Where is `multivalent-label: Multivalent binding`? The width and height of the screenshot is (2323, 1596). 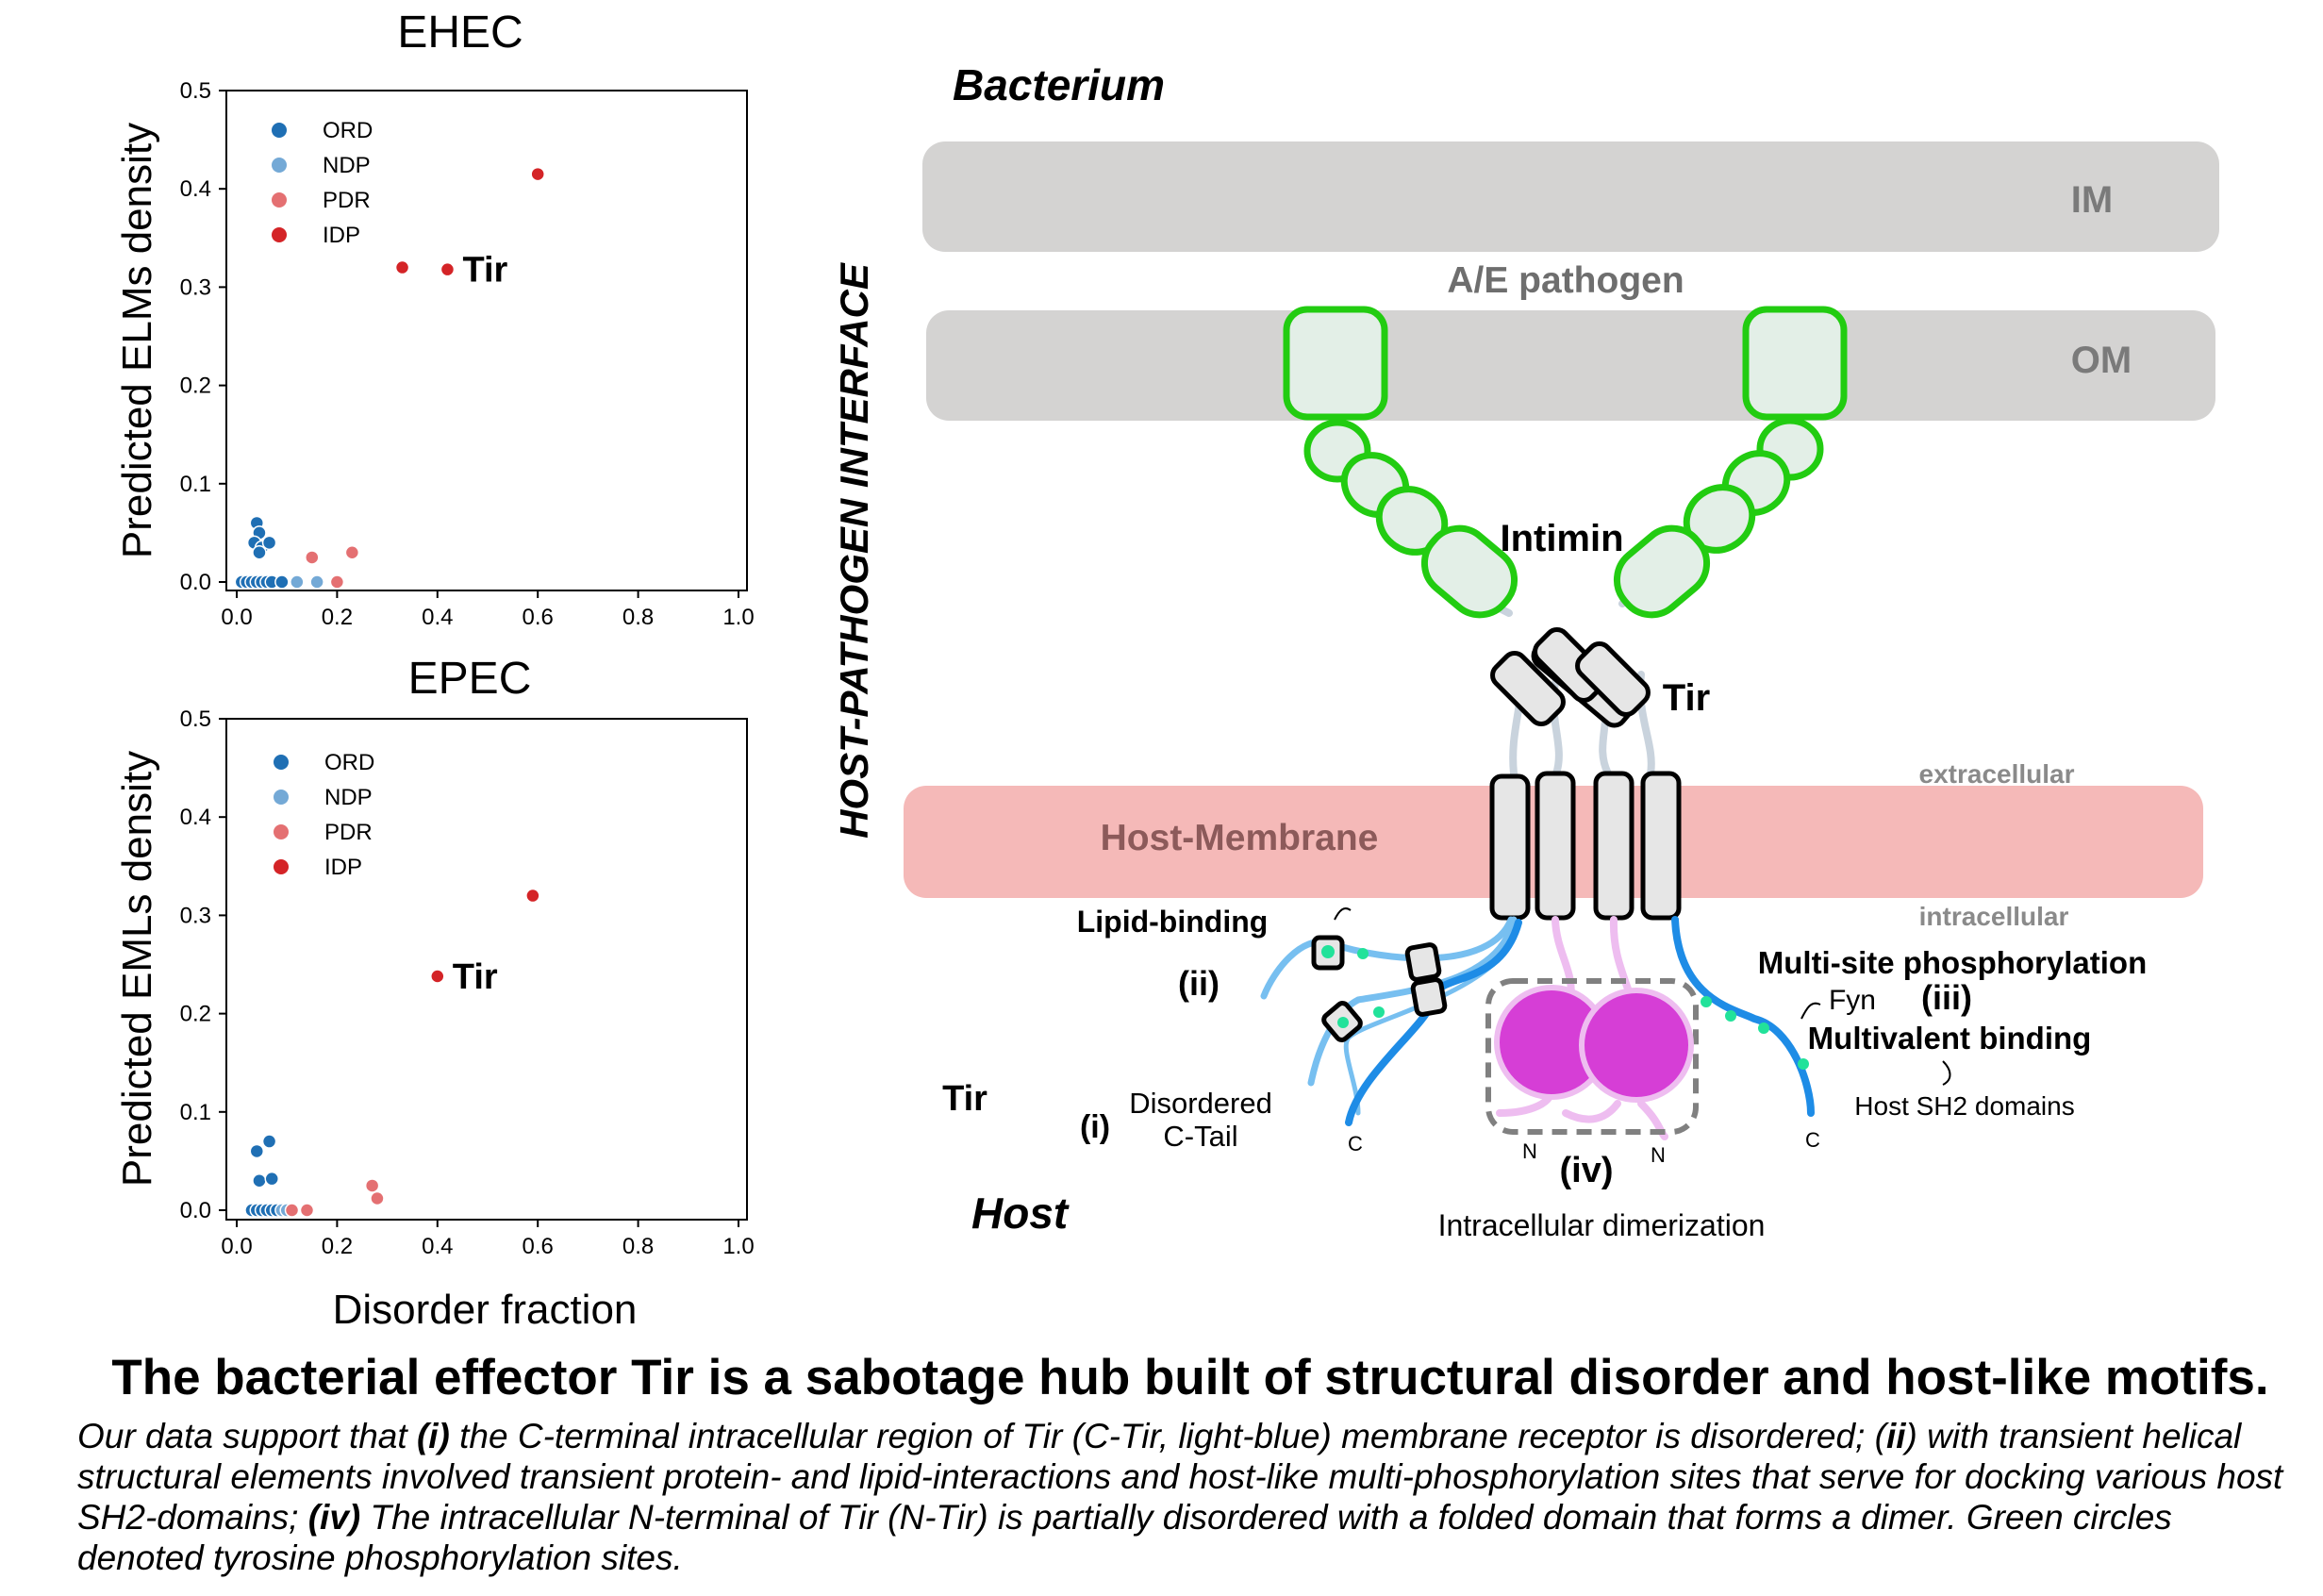
multivalent-label: Multivalent binding is located at coordinates (1950, 1038).